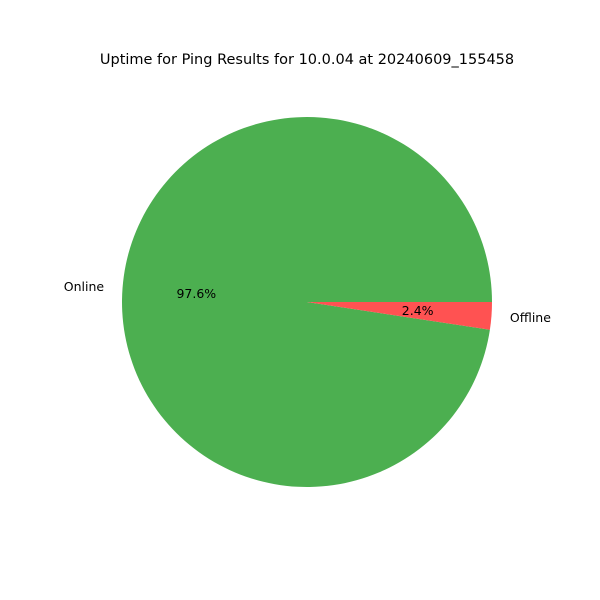 This screenshot has width=600, height=600. What do you see at coordinates (196, 293) in the screenshot?
I see `slice-pct-online: 97.6%` at bounding box center [196, 293].